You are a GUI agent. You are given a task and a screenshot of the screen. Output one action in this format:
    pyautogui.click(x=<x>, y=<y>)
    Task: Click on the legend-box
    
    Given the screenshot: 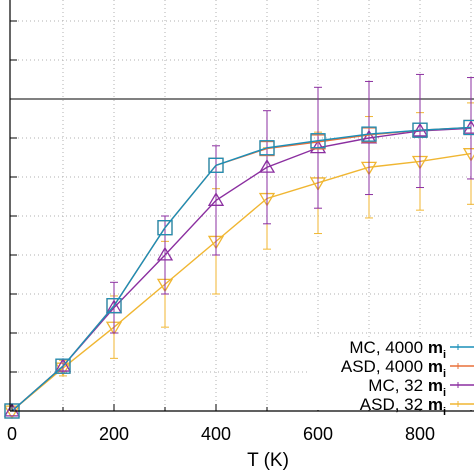 What is the action you would take?
    pyautogui.click(x=391, y=374)
    